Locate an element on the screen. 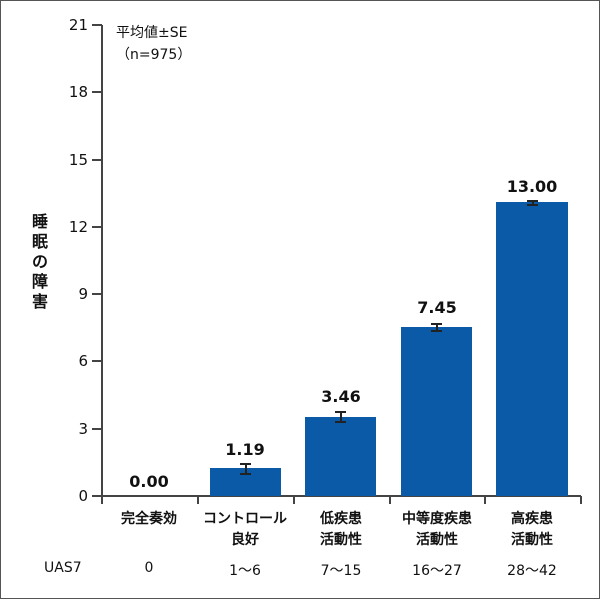  y-tick-label: 15 is located at coordinates (78, 160).